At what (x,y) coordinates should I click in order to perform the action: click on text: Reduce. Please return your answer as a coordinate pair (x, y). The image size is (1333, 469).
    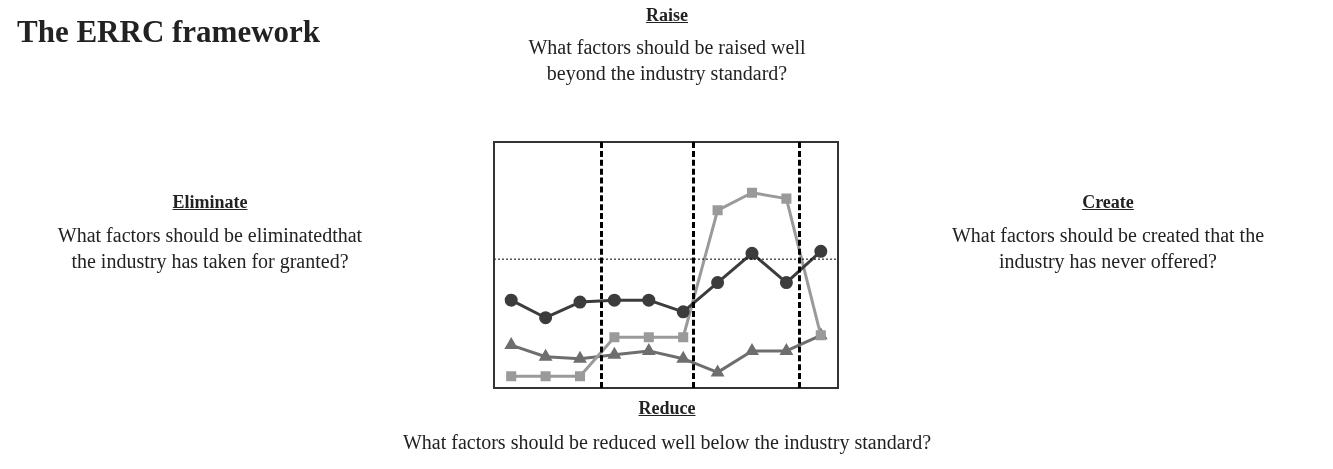
    Looking at the image, I should click on (667, 408).